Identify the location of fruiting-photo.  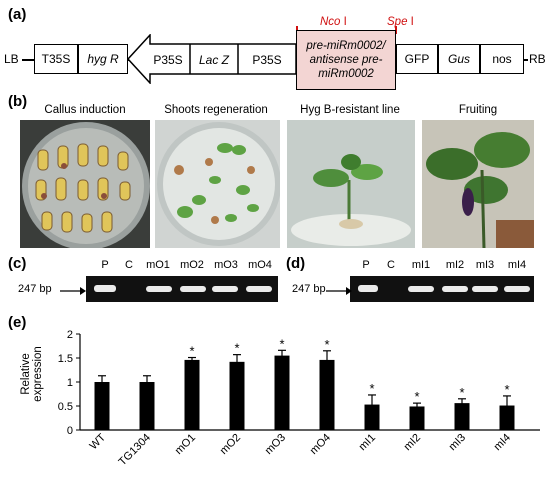
(478, 184).